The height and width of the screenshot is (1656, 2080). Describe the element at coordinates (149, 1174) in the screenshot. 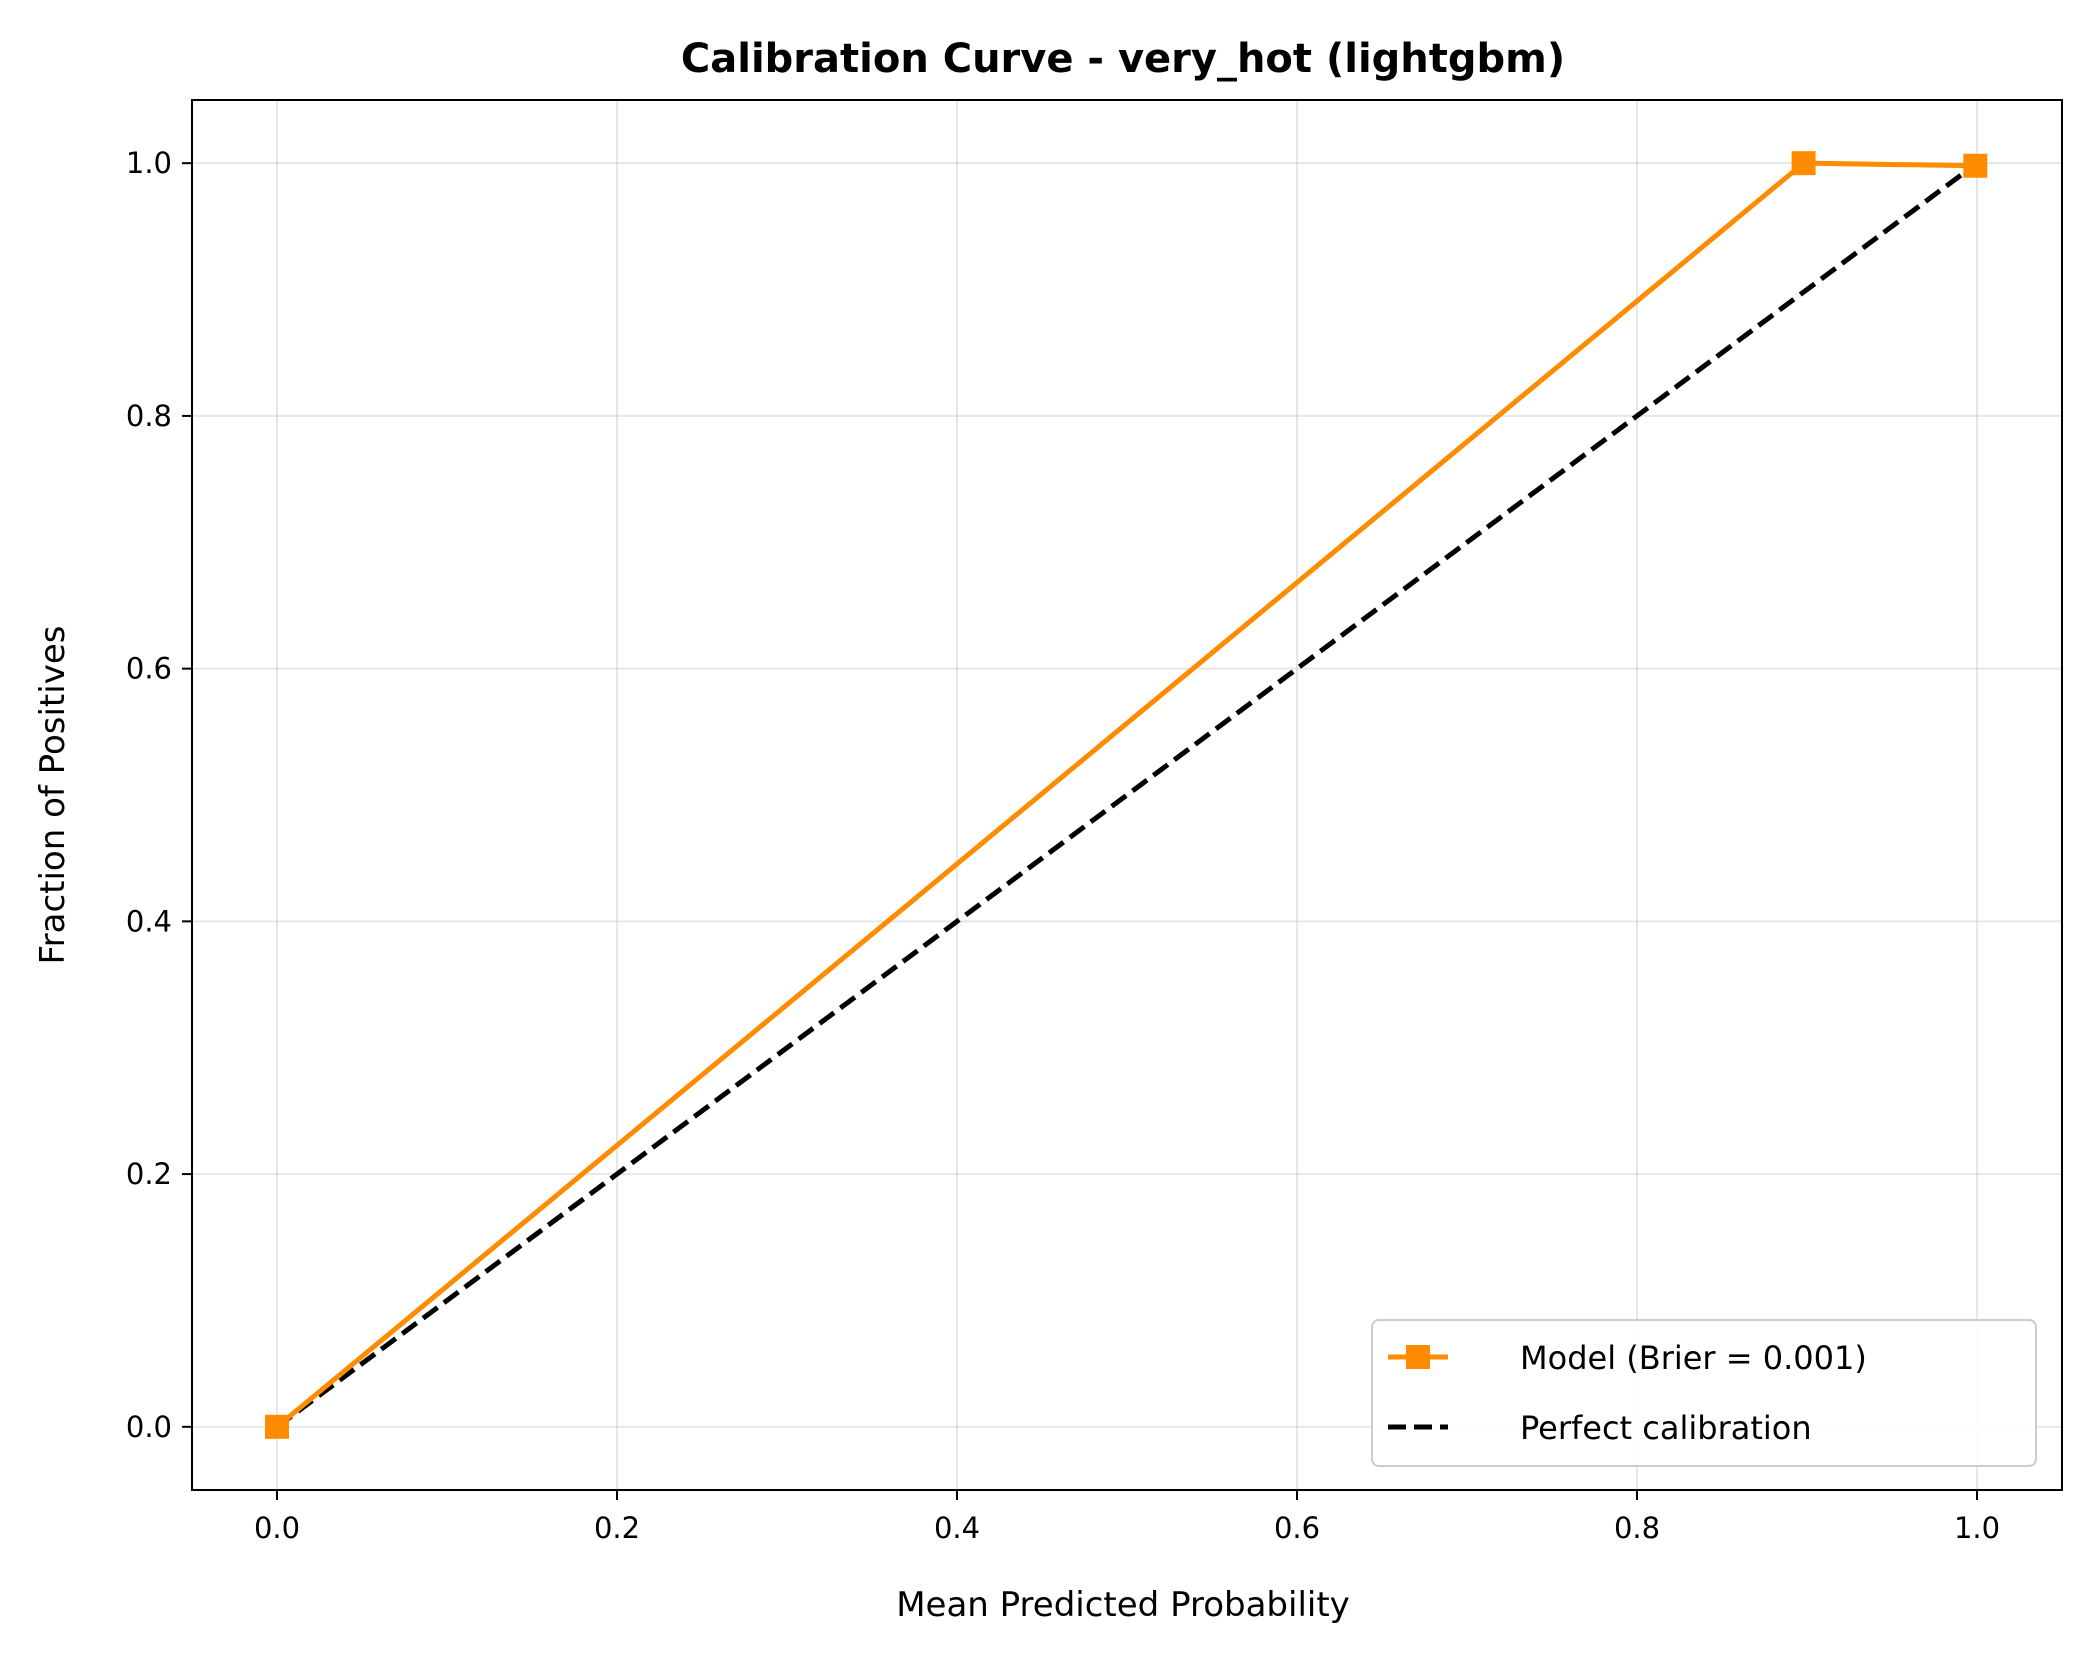

I see `y-tick-label: 0.2` at that location.